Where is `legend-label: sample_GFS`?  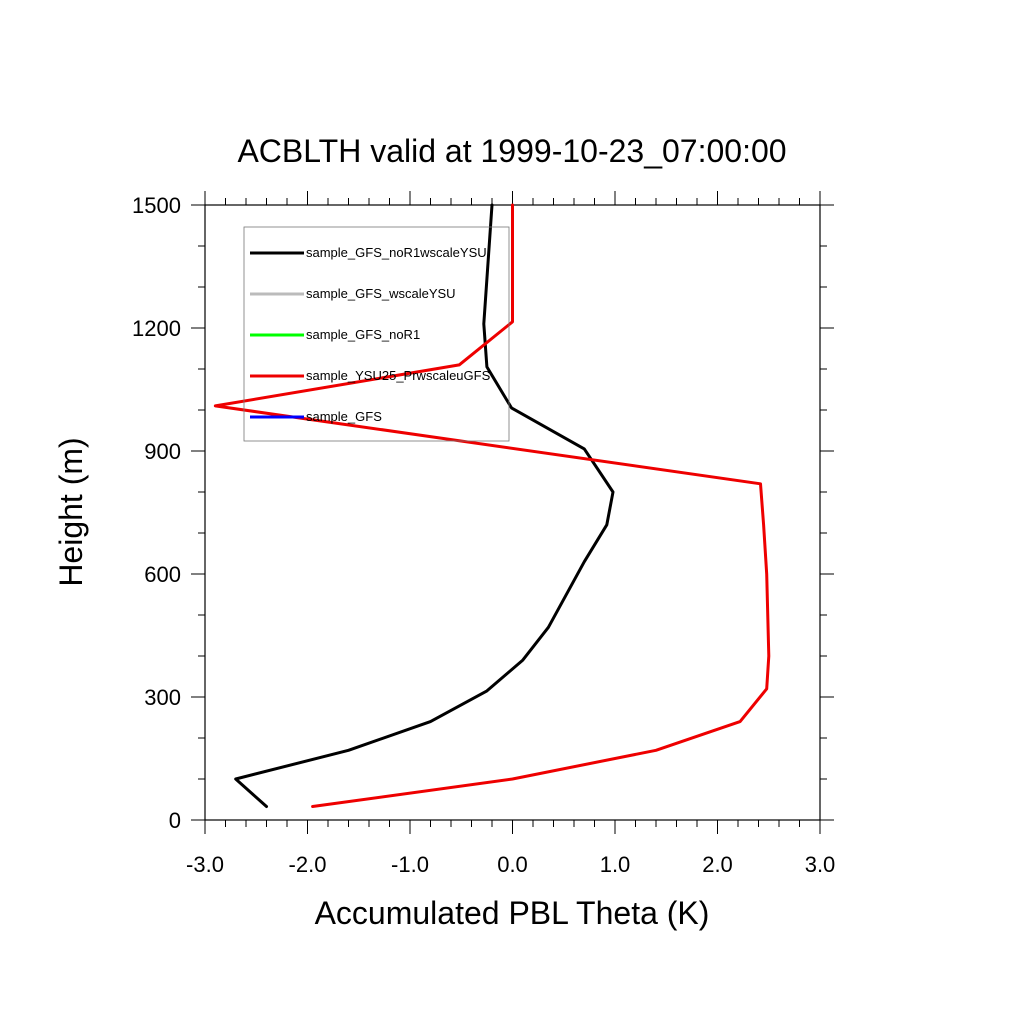 legend-label: sample_GFS is located at coordinates (344, 416).